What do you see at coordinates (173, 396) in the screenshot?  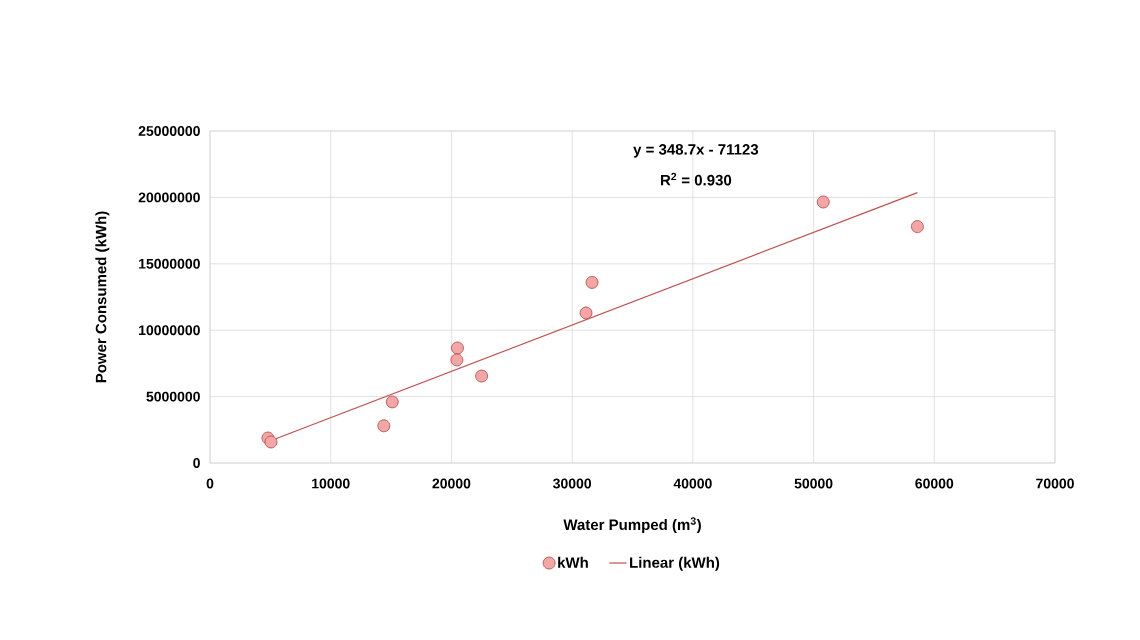 I see `y-tick-label: 5000000` at bounding box center [173, 396].